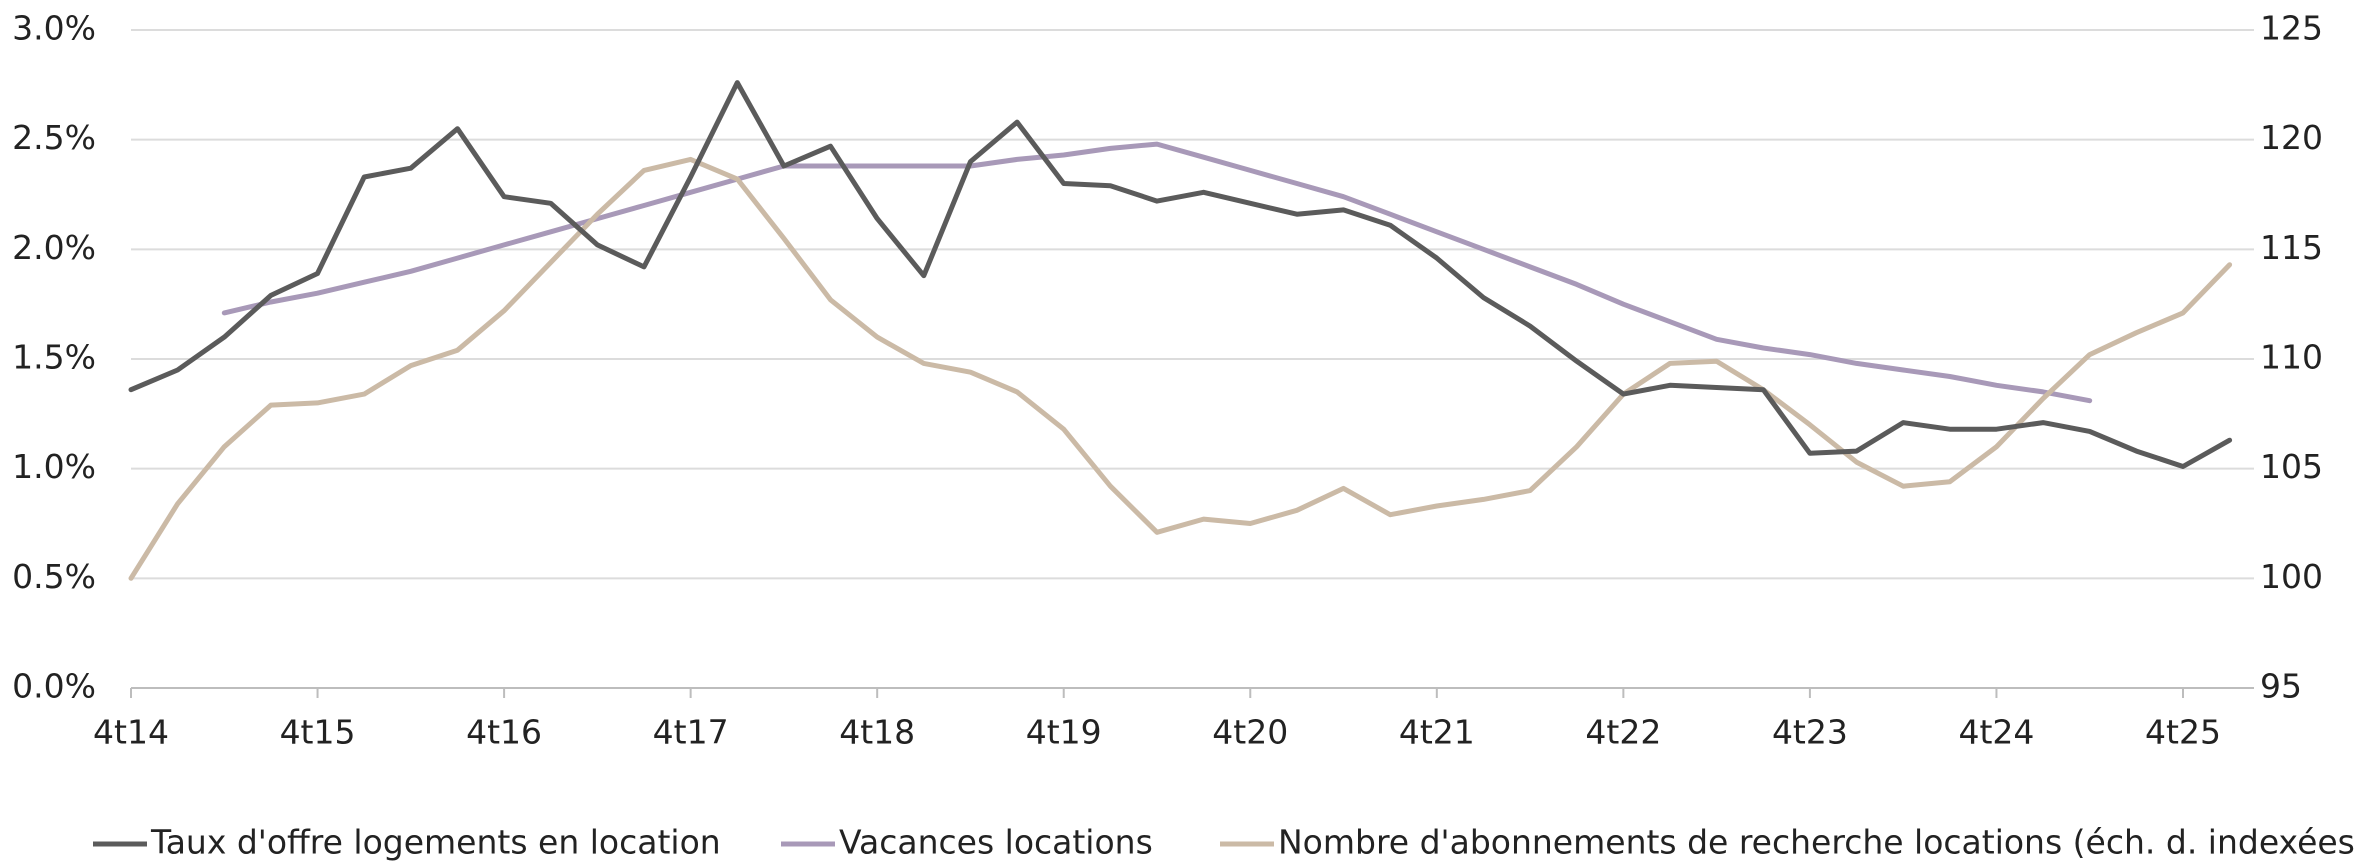  Describe the element at coordinates (2291, 137) in the screenshot. I see `y2-tick-label: 120` at that location.